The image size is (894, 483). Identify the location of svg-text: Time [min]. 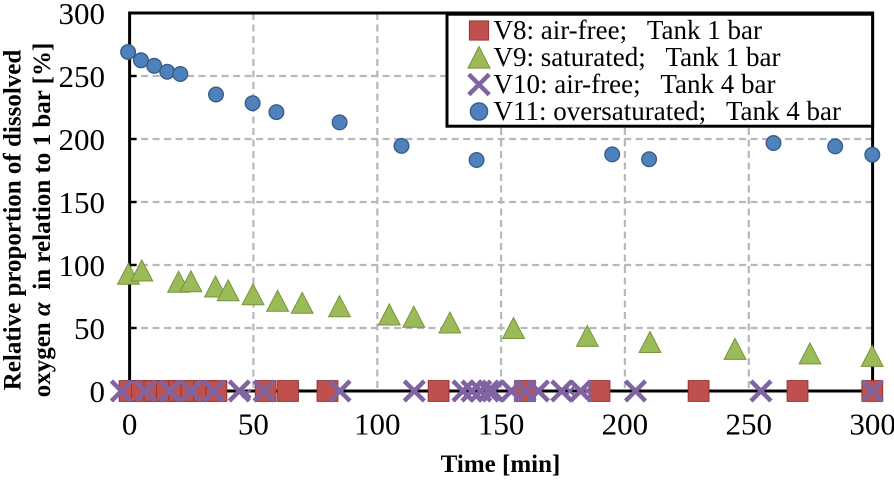
(501, 464).